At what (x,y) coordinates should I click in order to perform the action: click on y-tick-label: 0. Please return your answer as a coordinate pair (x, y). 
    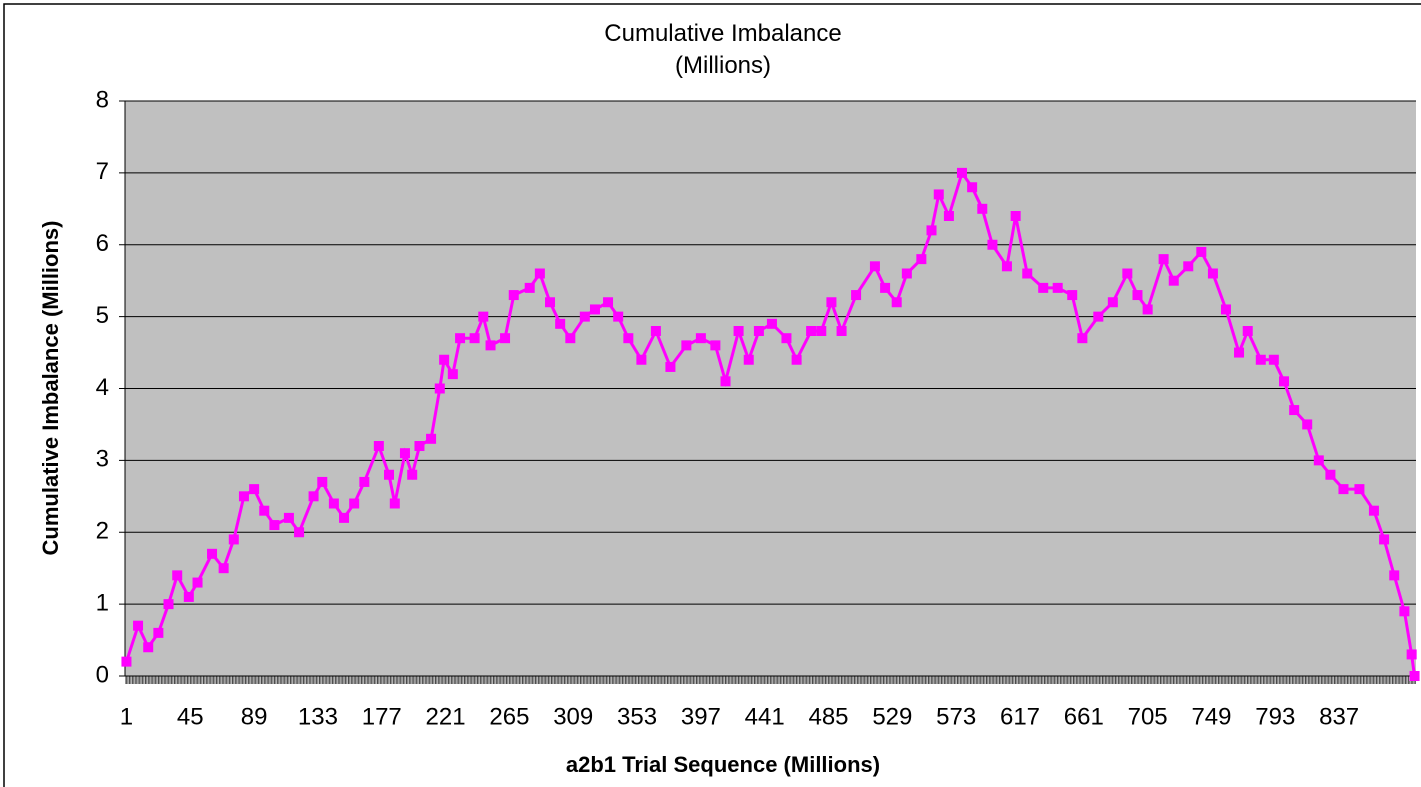
    Looking at the image, I should click on (102, 674).